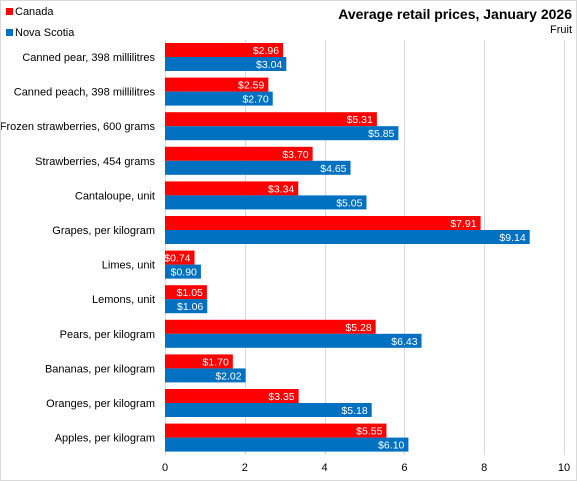 Image resolution: width=577 pixels, height=481 pixels. Describe the element at coordinates (349, 203) in the screenshot. I see `data-label-nova-scotia: $5.05` at that location.